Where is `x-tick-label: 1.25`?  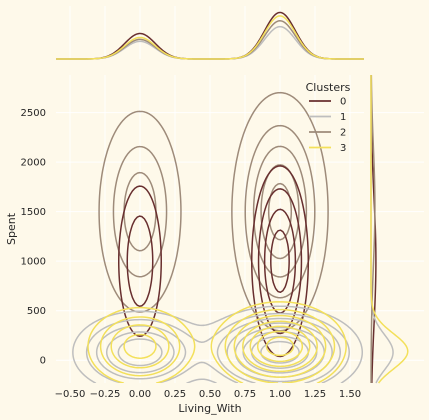 x-tick-label: 1.25 is located at coordinates (315, 394).